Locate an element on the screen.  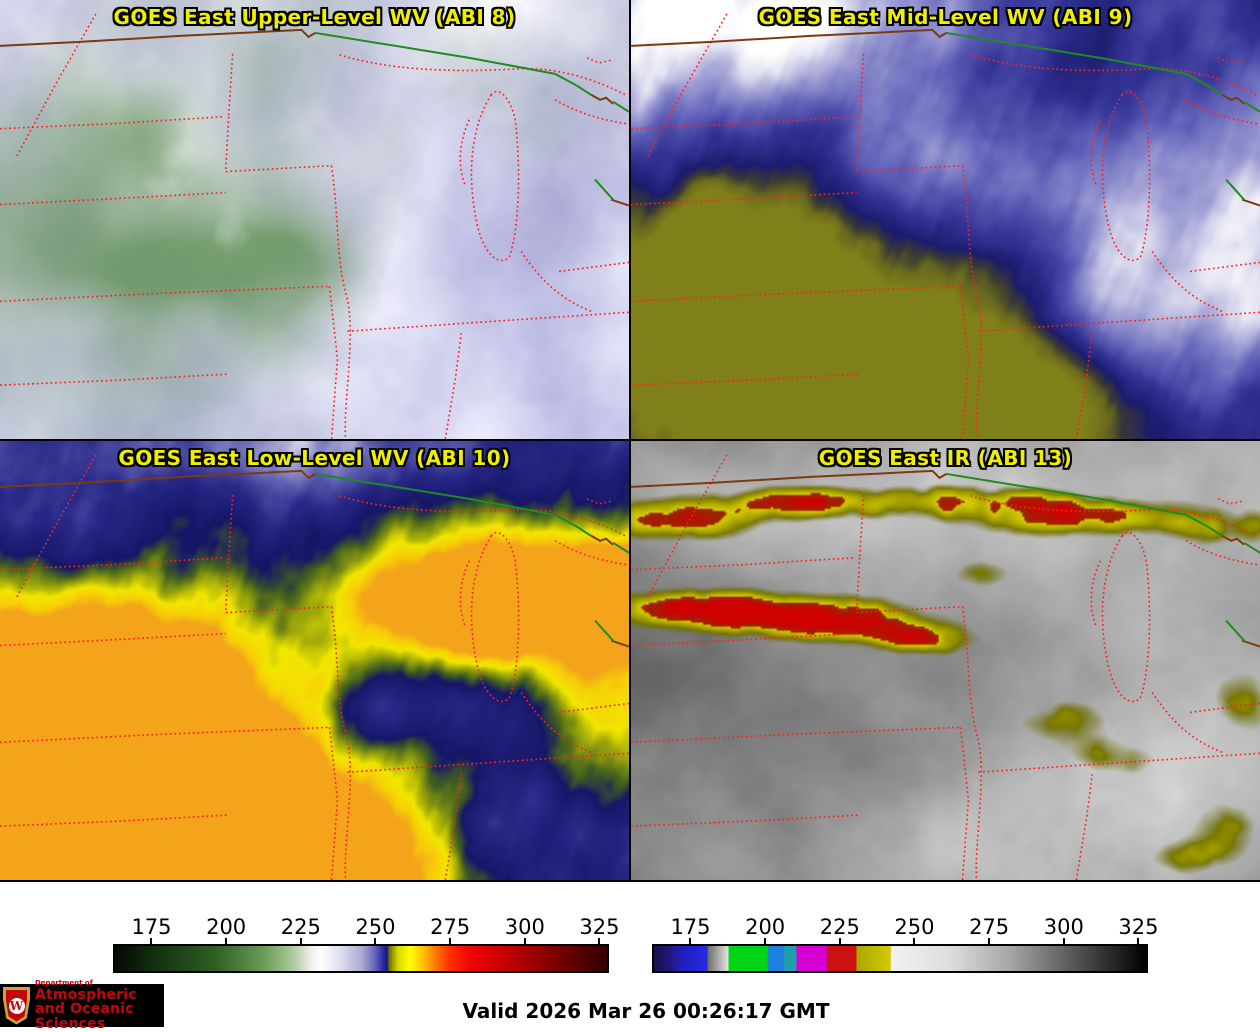
wv-colorbar-tick-labels: 175 200 225 250 275 300 325 is located at coordinates (366, 927).